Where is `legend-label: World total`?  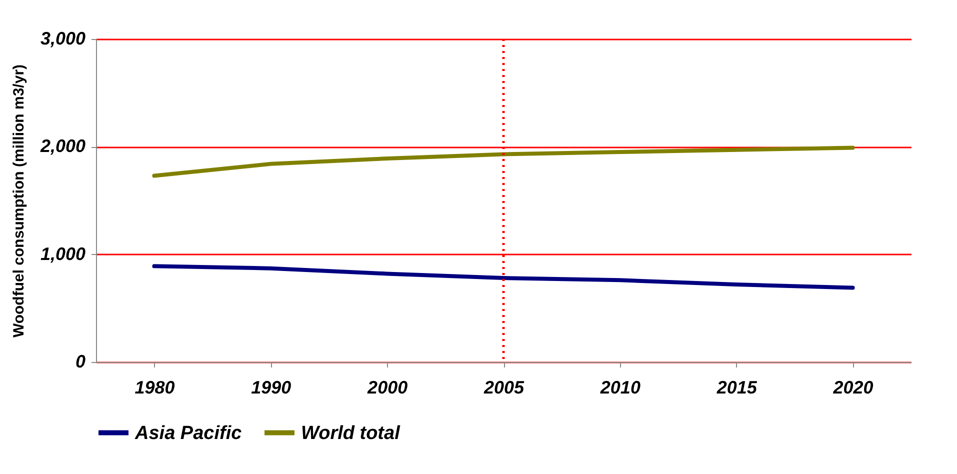
legend-label: World total is located at coordinates (351, 433).